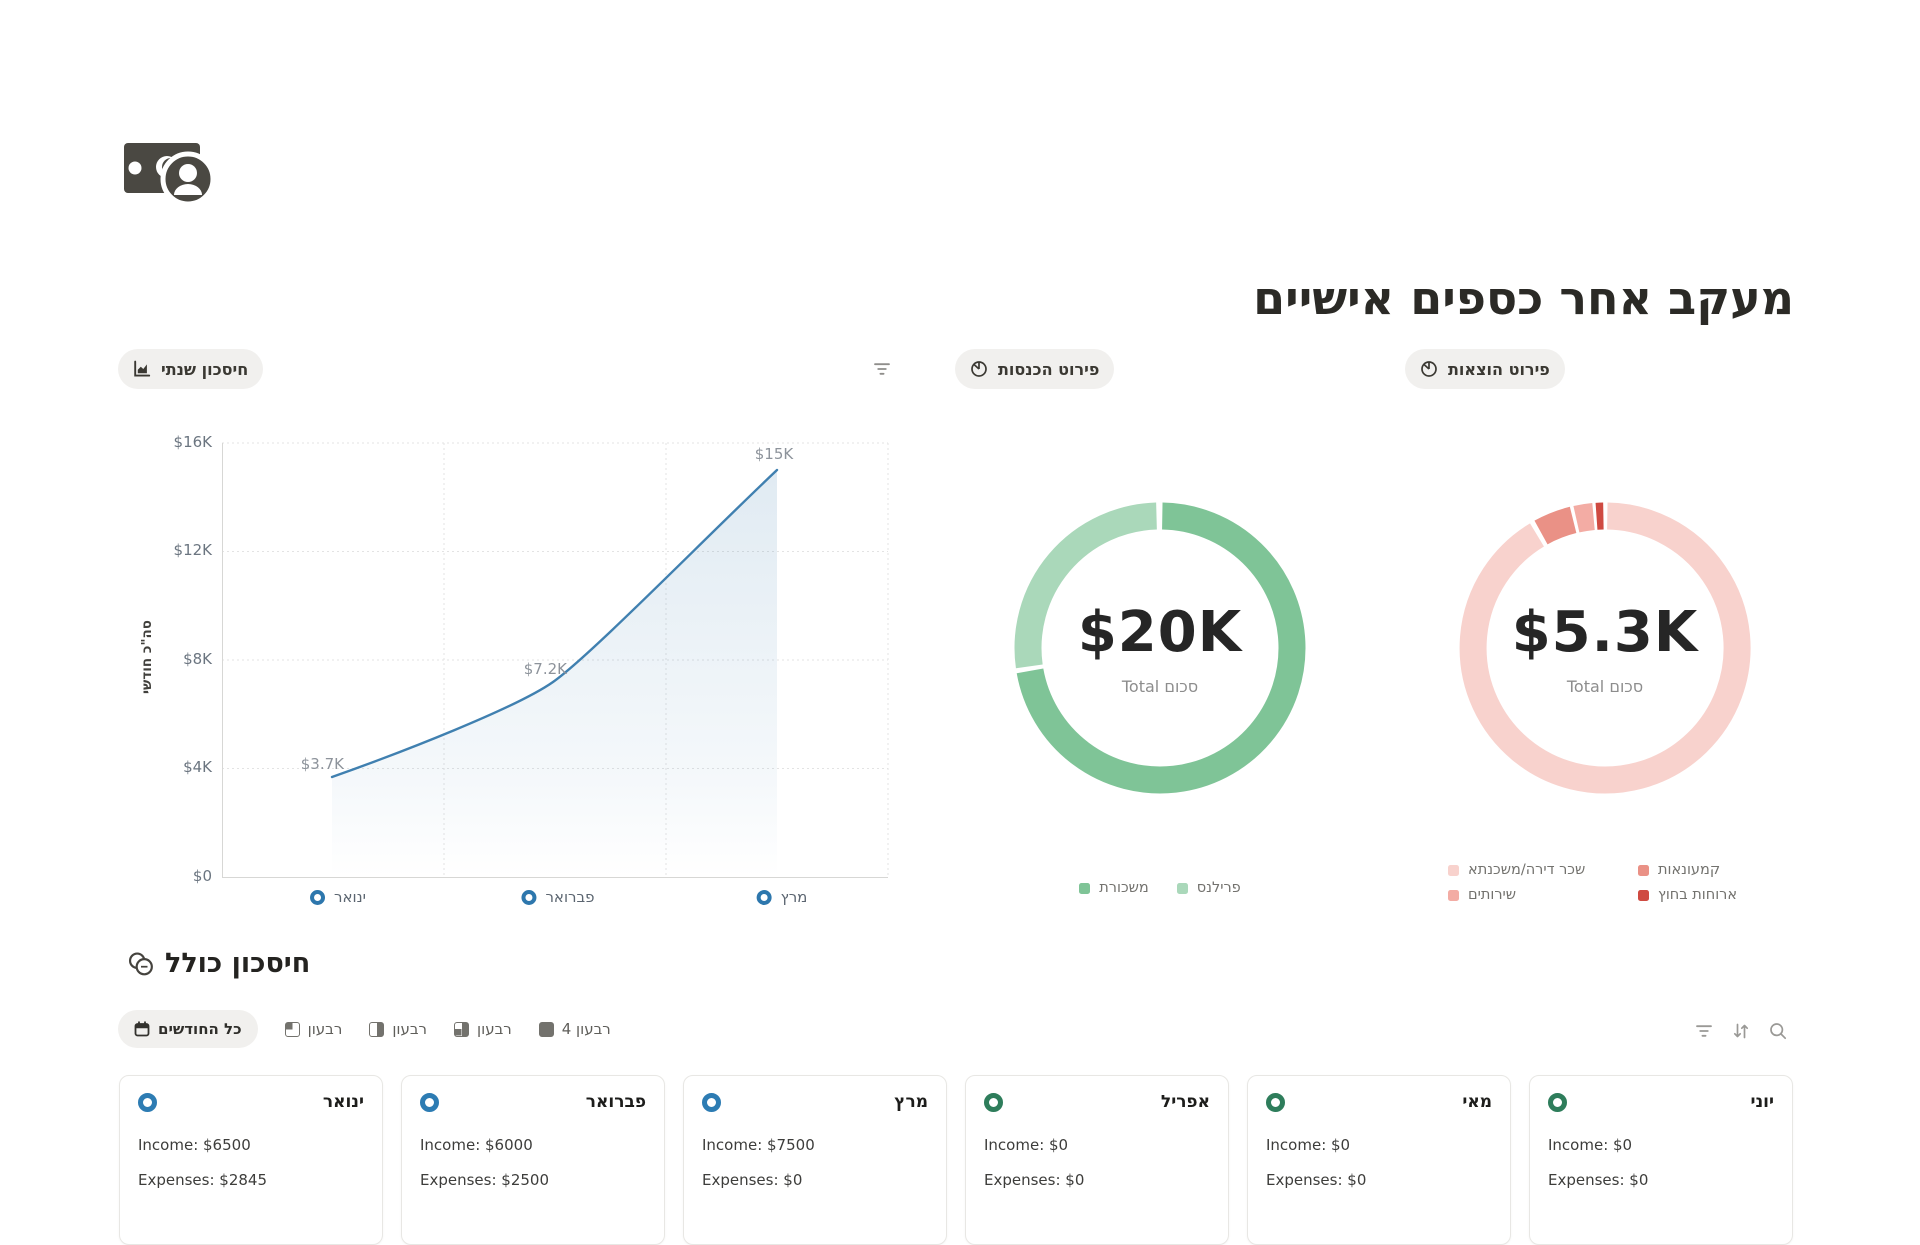 The image size is (1920, 1245). I want to click on annual-savings-pill-label: חיסכון שנתי, so click(204, 369).